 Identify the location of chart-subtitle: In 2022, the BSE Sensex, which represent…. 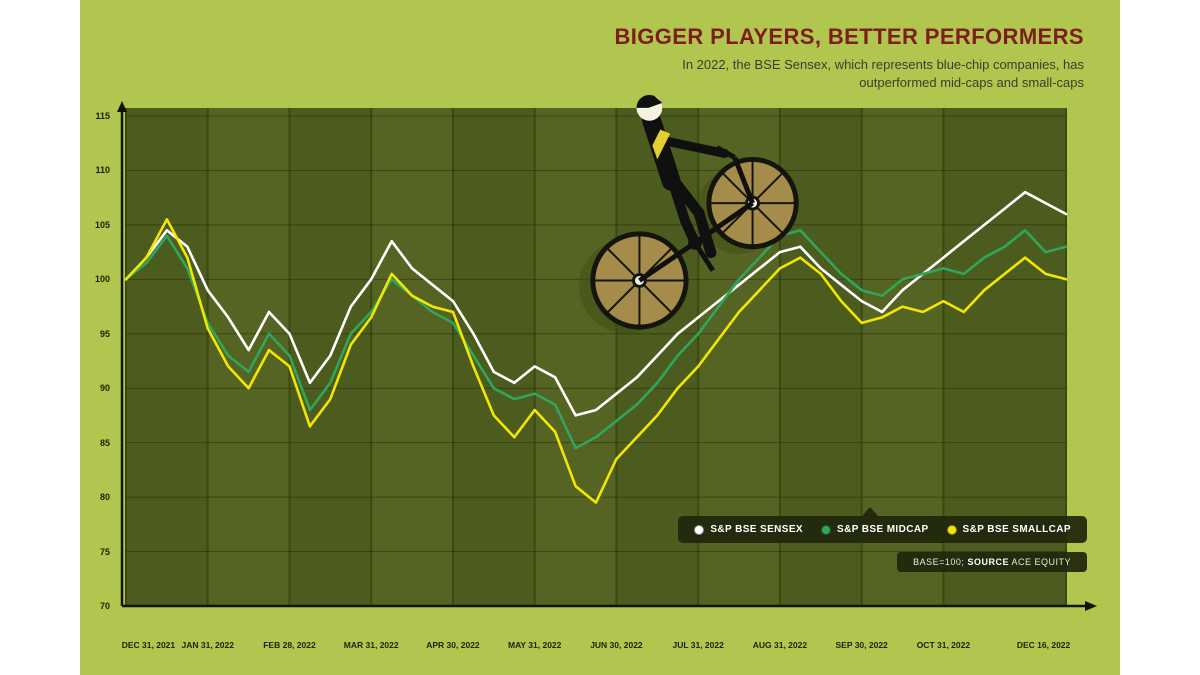
(883, 73).